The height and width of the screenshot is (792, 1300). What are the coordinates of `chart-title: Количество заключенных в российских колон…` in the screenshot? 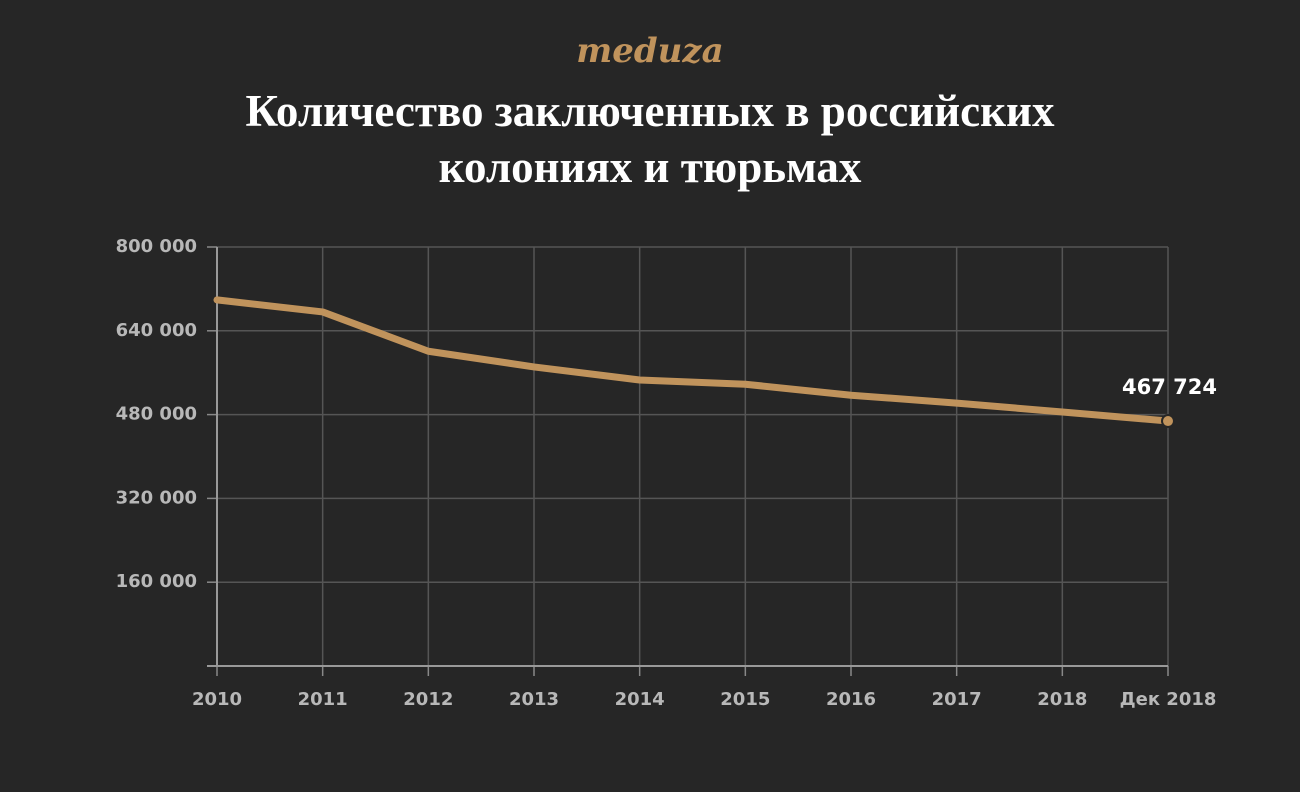 It's located at (650, 139).